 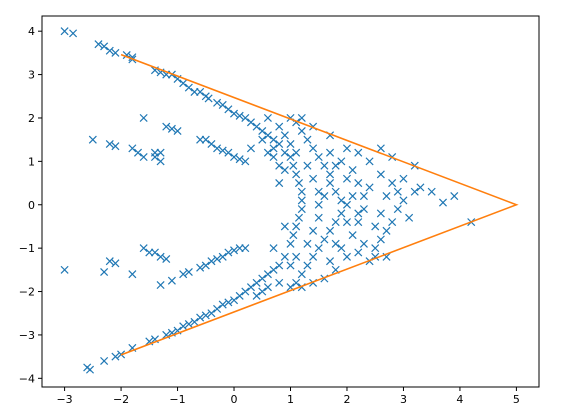 I want to click on y-tick-label: 1, so click(x=31, y=161).